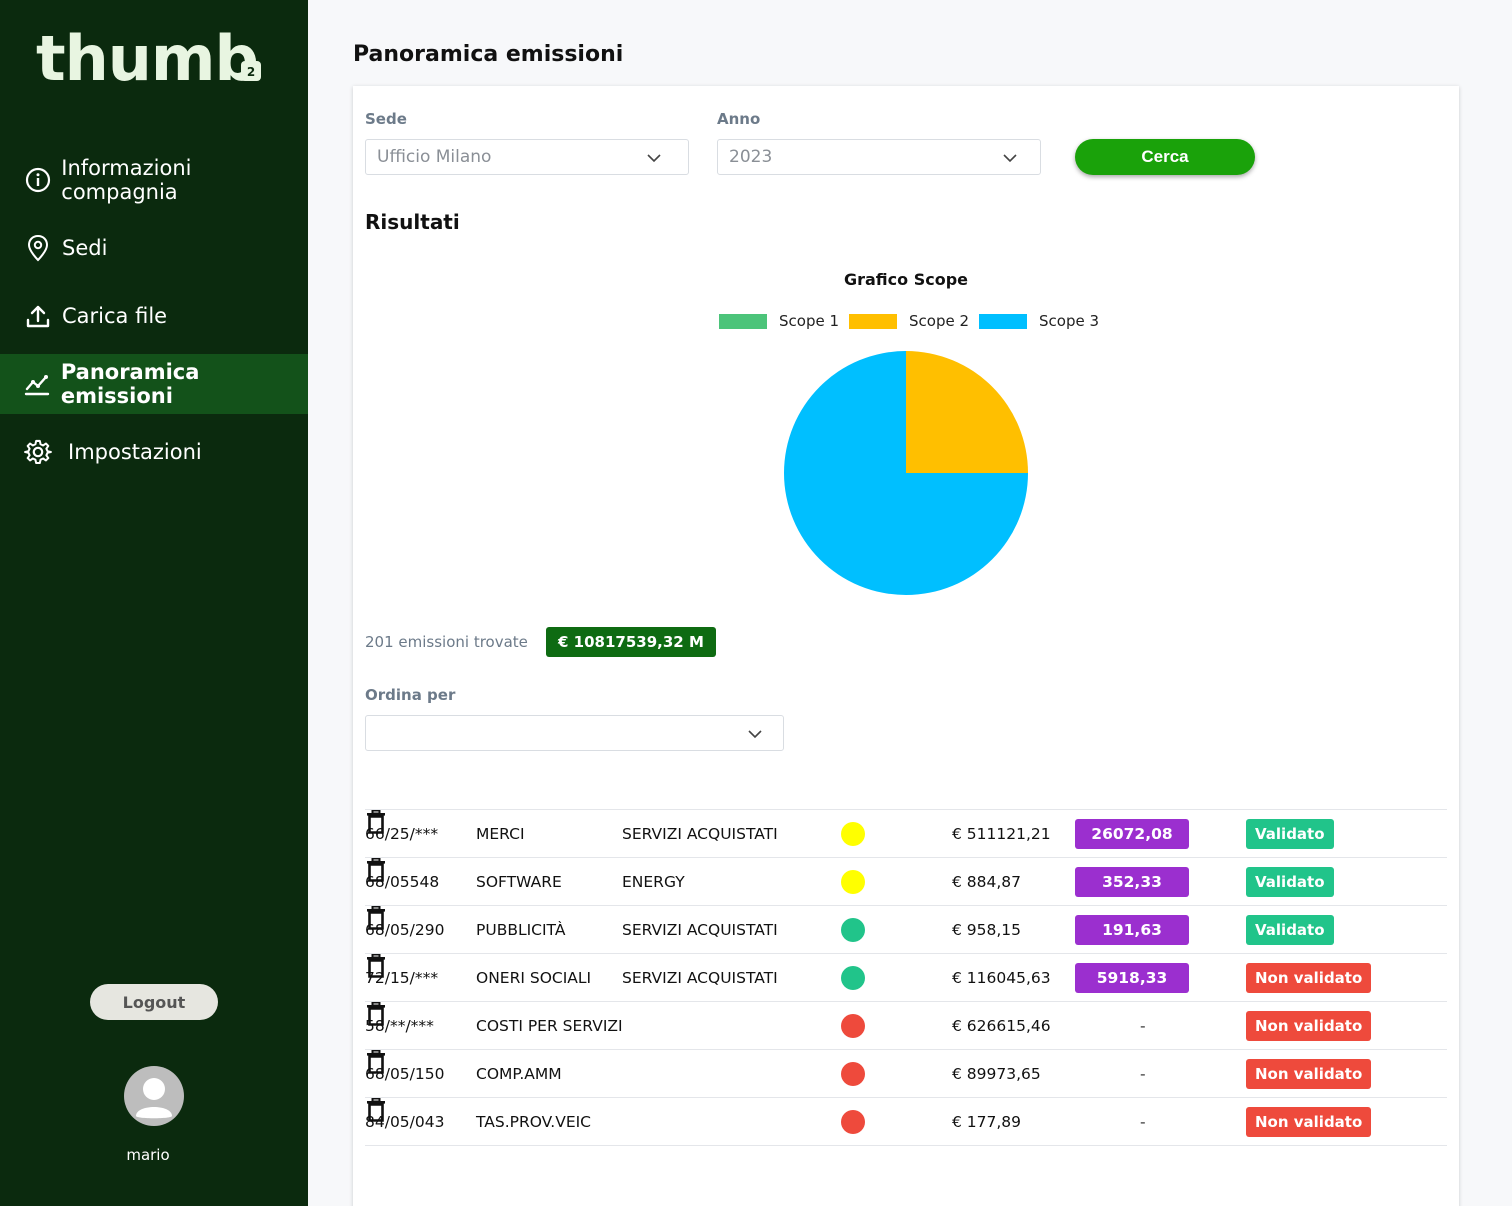 This screenshot has width=1512, height=1206. Describe the element at coordinates (519, 1073) in the screenshot. I see `row-description: COMP.AMM` at that location.